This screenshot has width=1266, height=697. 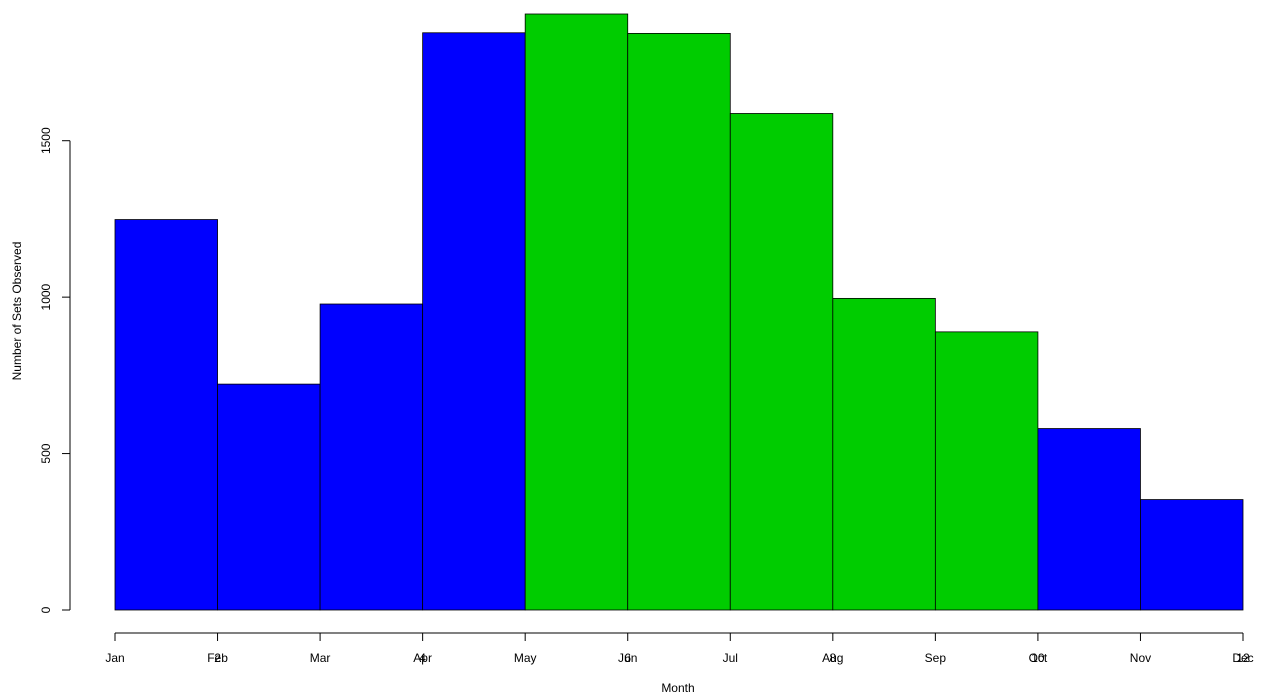 What do you see at coordinates (677, 688) in the screenshot?
I see `x-axis-title: Month` at bounding box center [677, 688].